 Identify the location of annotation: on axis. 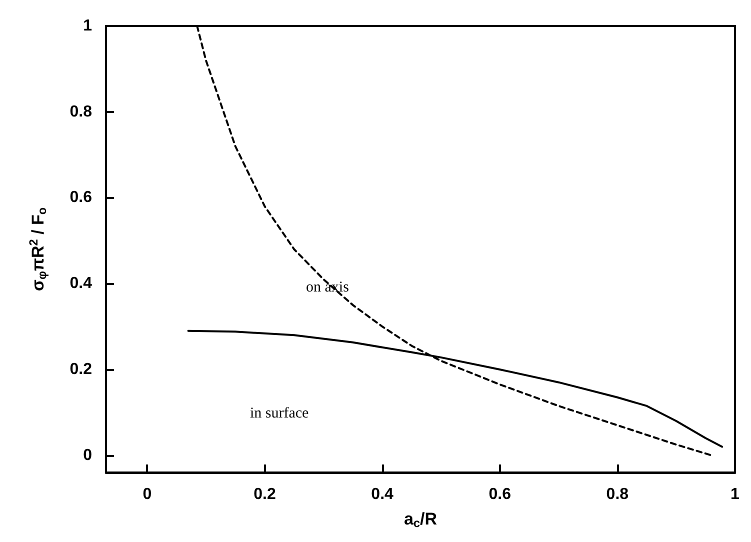
(328, 288).